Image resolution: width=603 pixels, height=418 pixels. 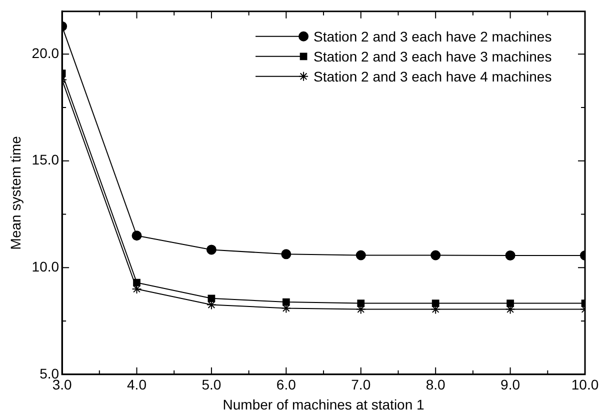 I want to click on x-tick-label: 5.0, so click(x=212, y=384).